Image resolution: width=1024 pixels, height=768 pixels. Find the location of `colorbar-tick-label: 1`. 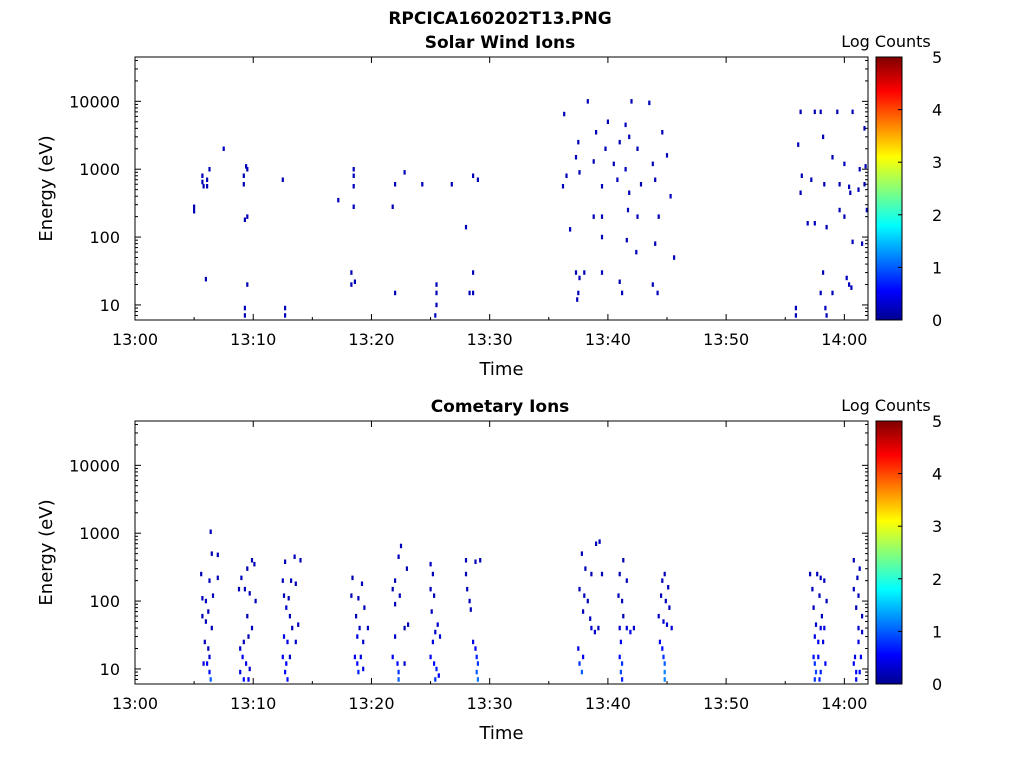

colorbar-tick-label: 1 is located at coordinates (937, 631).